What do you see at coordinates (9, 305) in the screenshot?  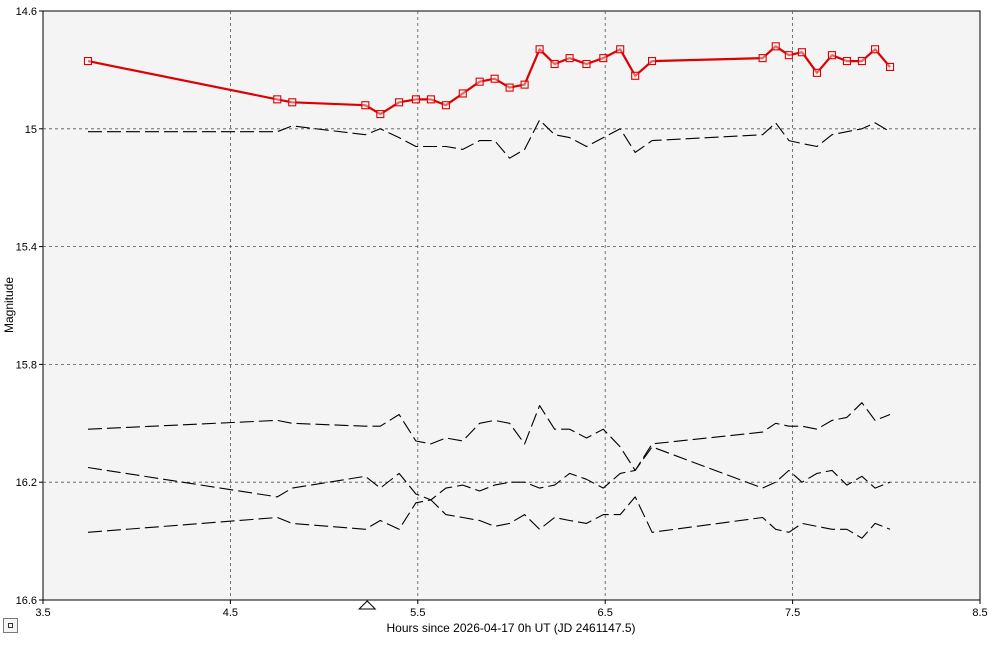 I see `y-axis-label: Magnitude` at bounding box center [9, 305].